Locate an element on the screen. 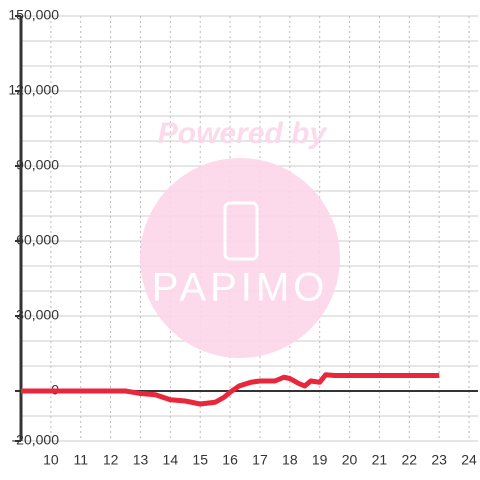  x-tick-label: 15 is located at coordinates (200, 460).